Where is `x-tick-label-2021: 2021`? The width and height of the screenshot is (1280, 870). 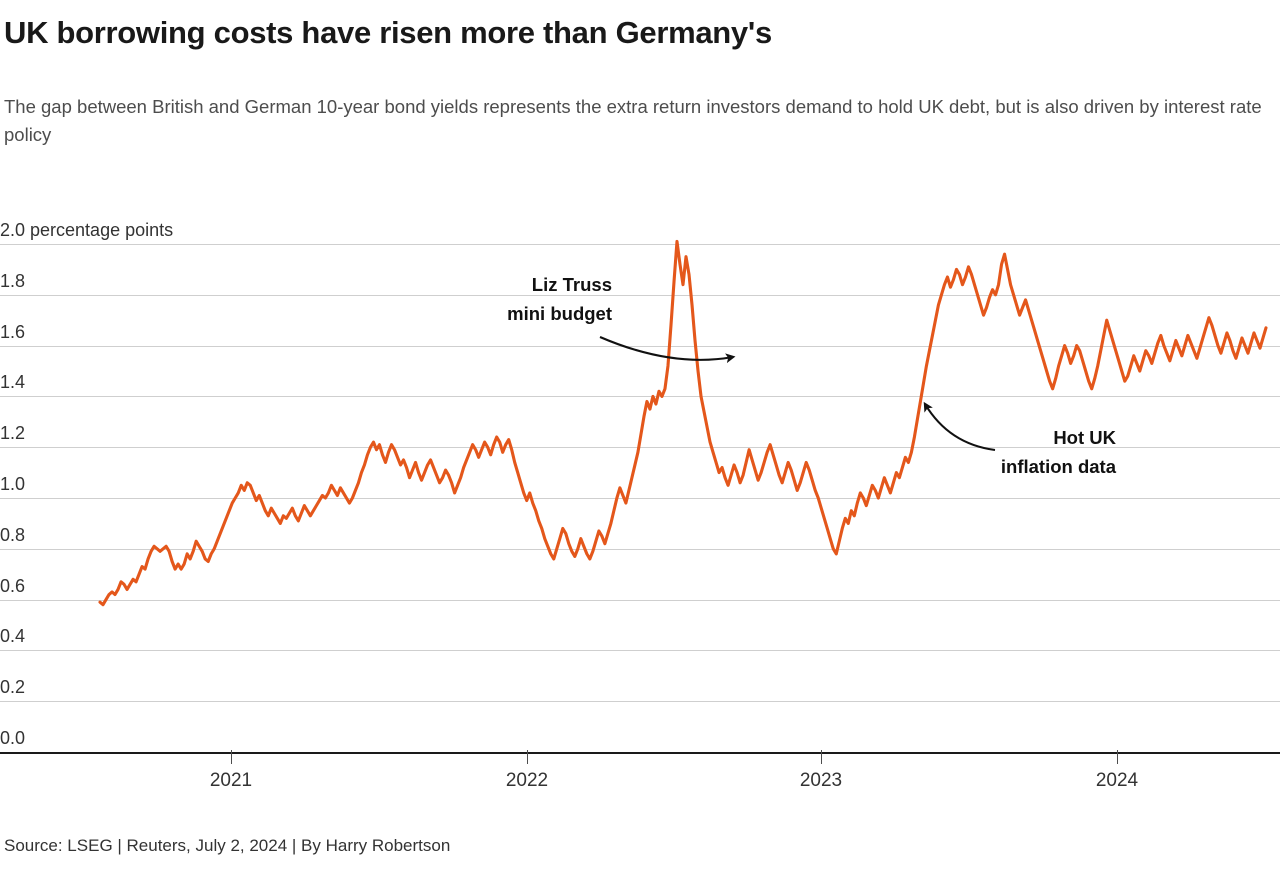 x-tick-label-2021: 2021 is located at coordinates (231, 780).